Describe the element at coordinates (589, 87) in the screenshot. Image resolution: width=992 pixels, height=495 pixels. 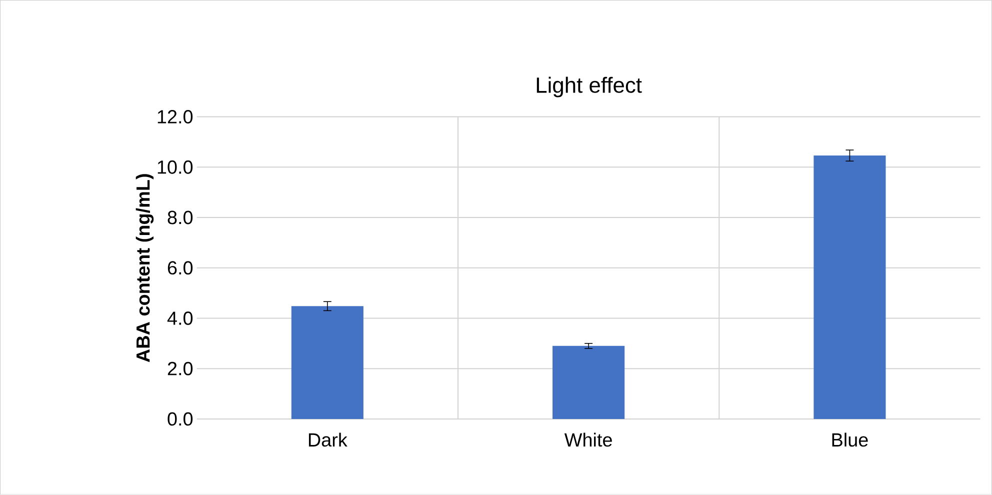
I see `chart-title: Light effect` at that location.